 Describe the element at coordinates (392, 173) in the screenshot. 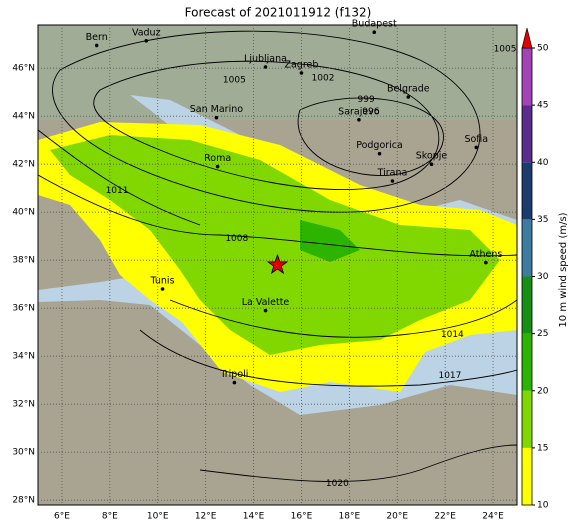

I see `city-label: Tirana` at that location.